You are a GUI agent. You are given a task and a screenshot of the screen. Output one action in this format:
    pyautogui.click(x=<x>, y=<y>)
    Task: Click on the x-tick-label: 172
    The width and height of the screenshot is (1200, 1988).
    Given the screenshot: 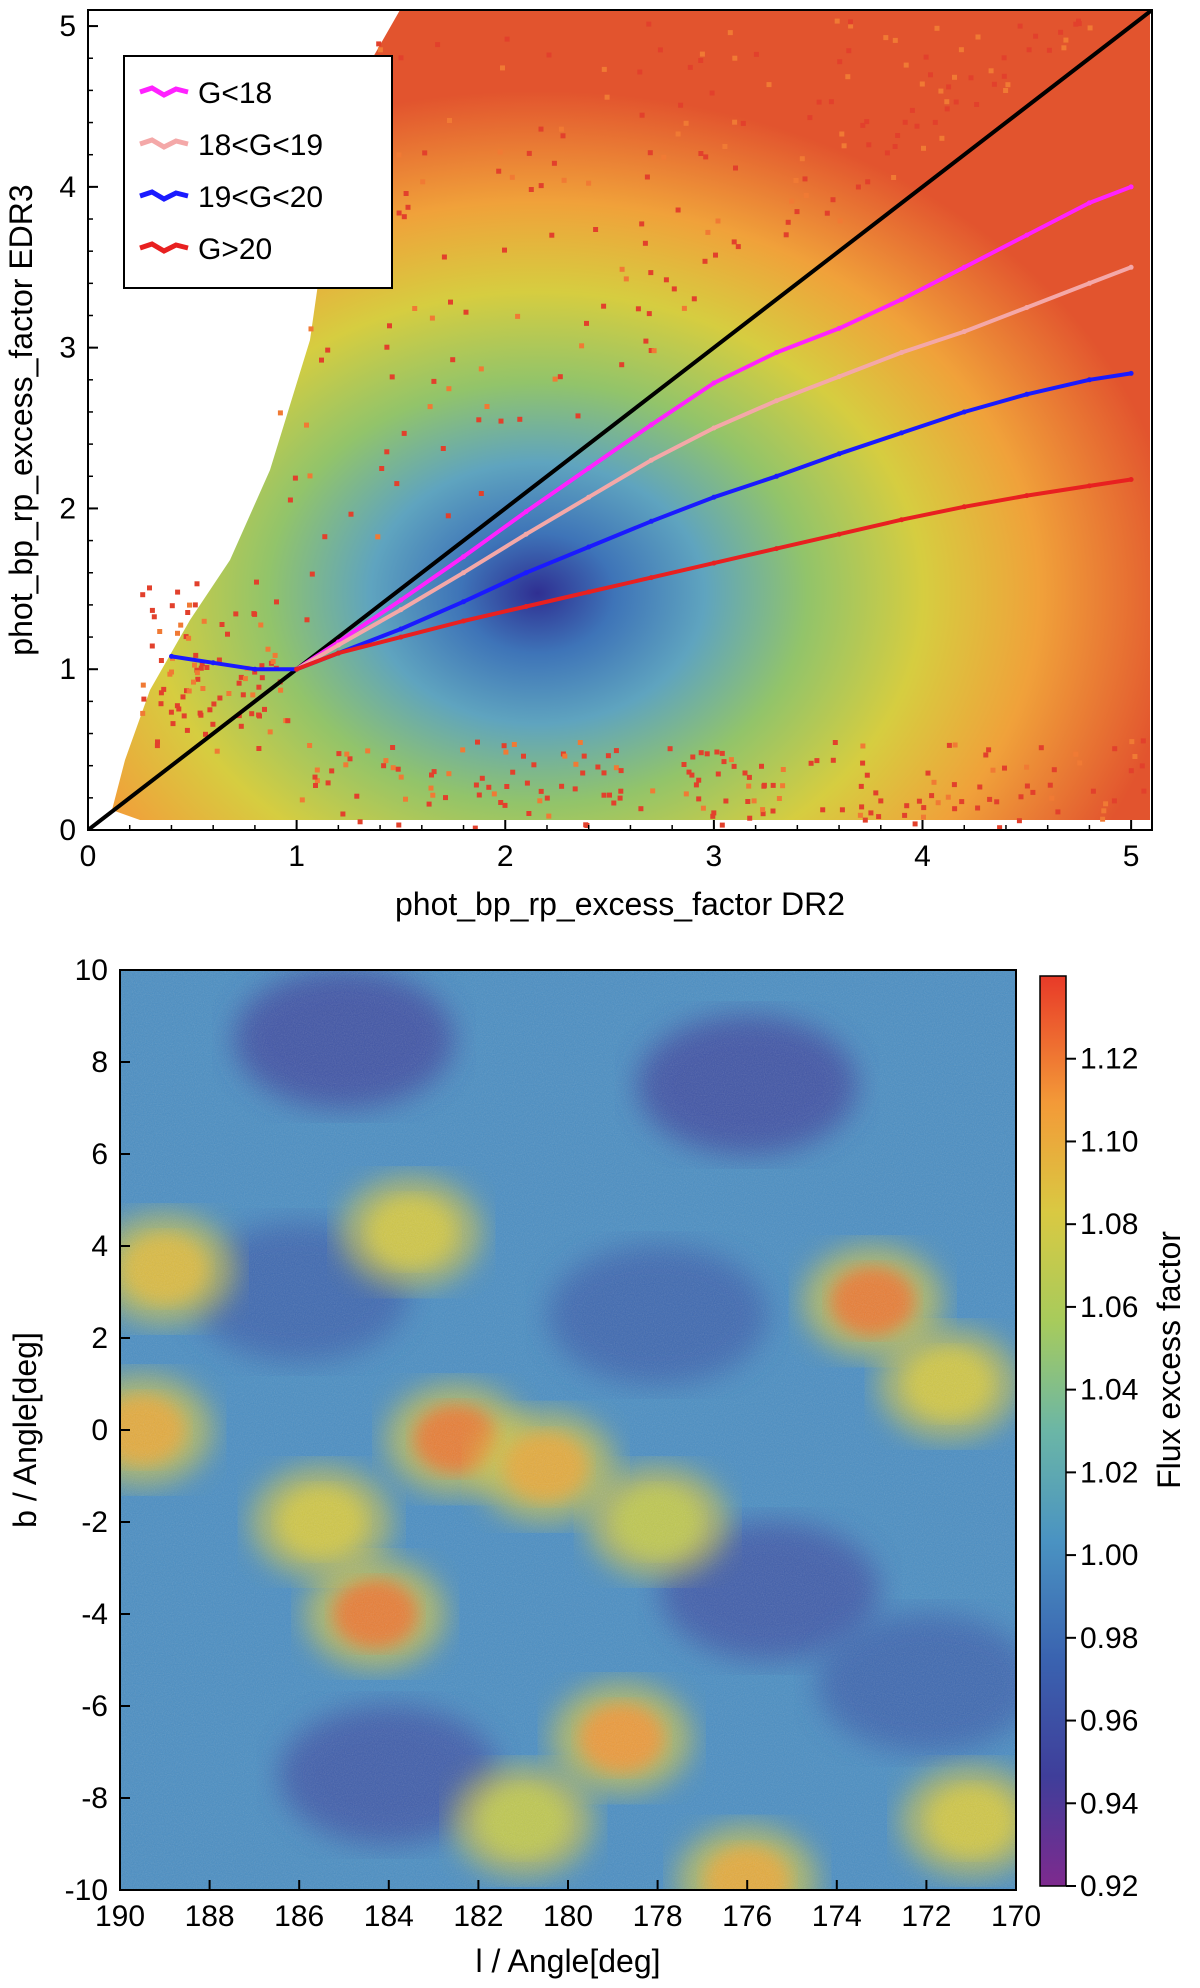 What is the action you would take?
    pyautogui.click(x=926, y=1916)
    